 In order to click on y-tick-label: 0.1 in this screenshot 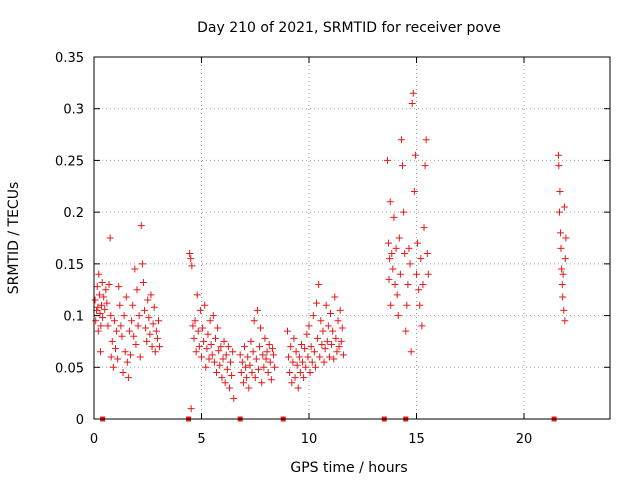, I will do `click(73, 317)`.